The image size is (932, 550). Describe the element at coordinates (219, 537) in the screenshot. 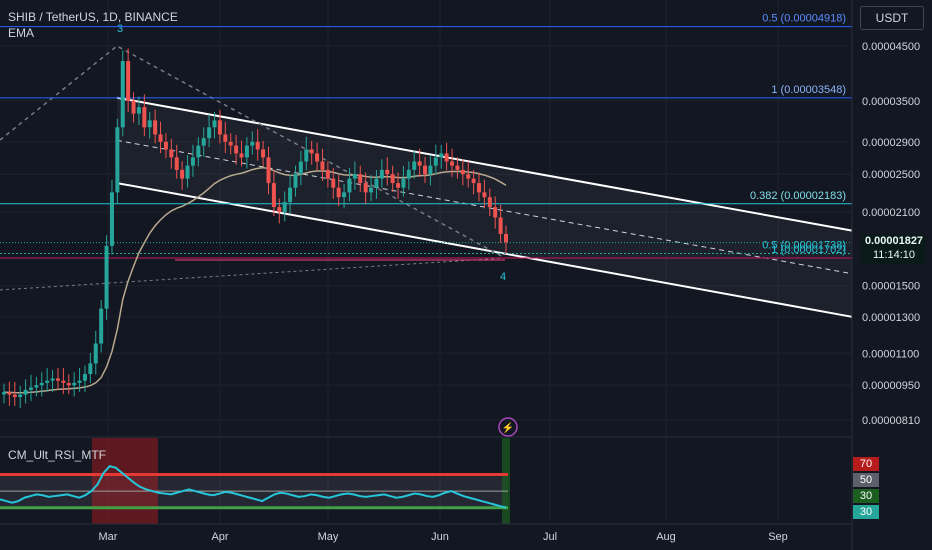

I see `time-tick-label: Apr` at that location.